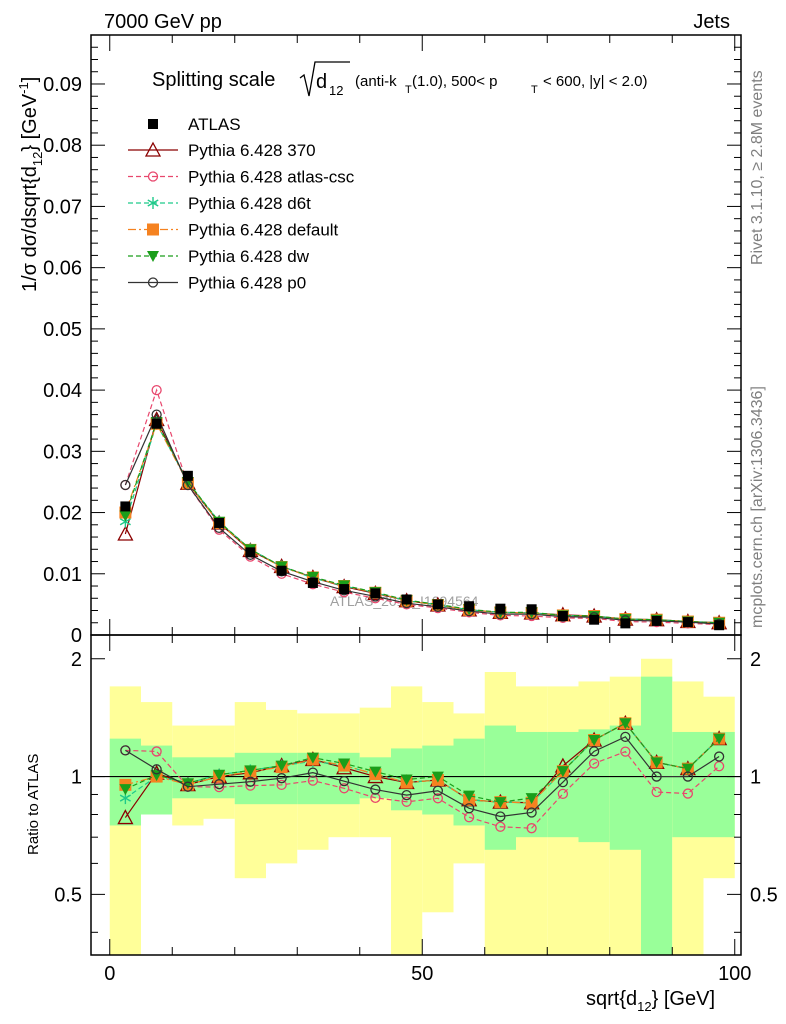 The height and width of the screenshot is (1024, 786). What do you see at coordinates (734, 974) in the screenshot?
I see `x-tick-label: 100` at bounding box center [734, 974].